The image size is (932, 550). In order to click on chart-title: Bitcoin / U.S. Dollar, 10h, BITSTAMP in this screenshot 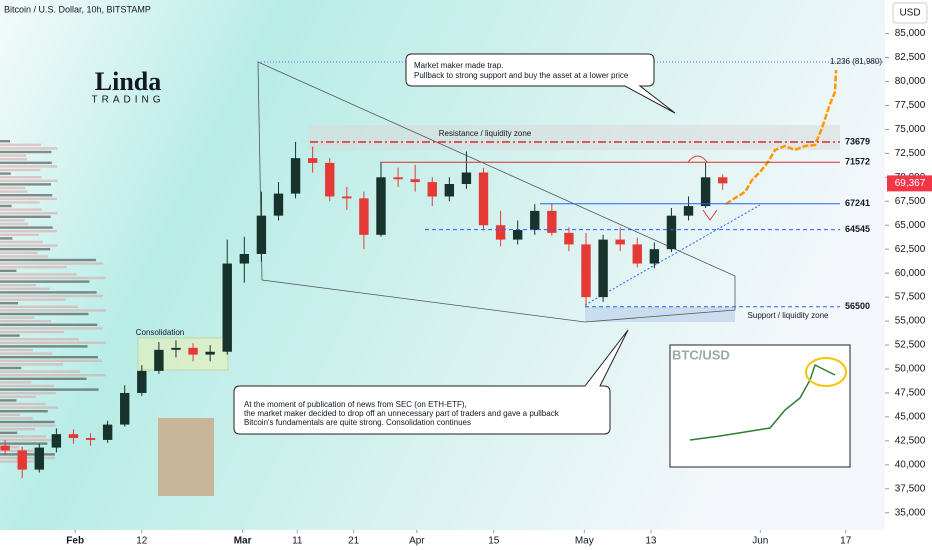, I will do `click(77, 9)`.